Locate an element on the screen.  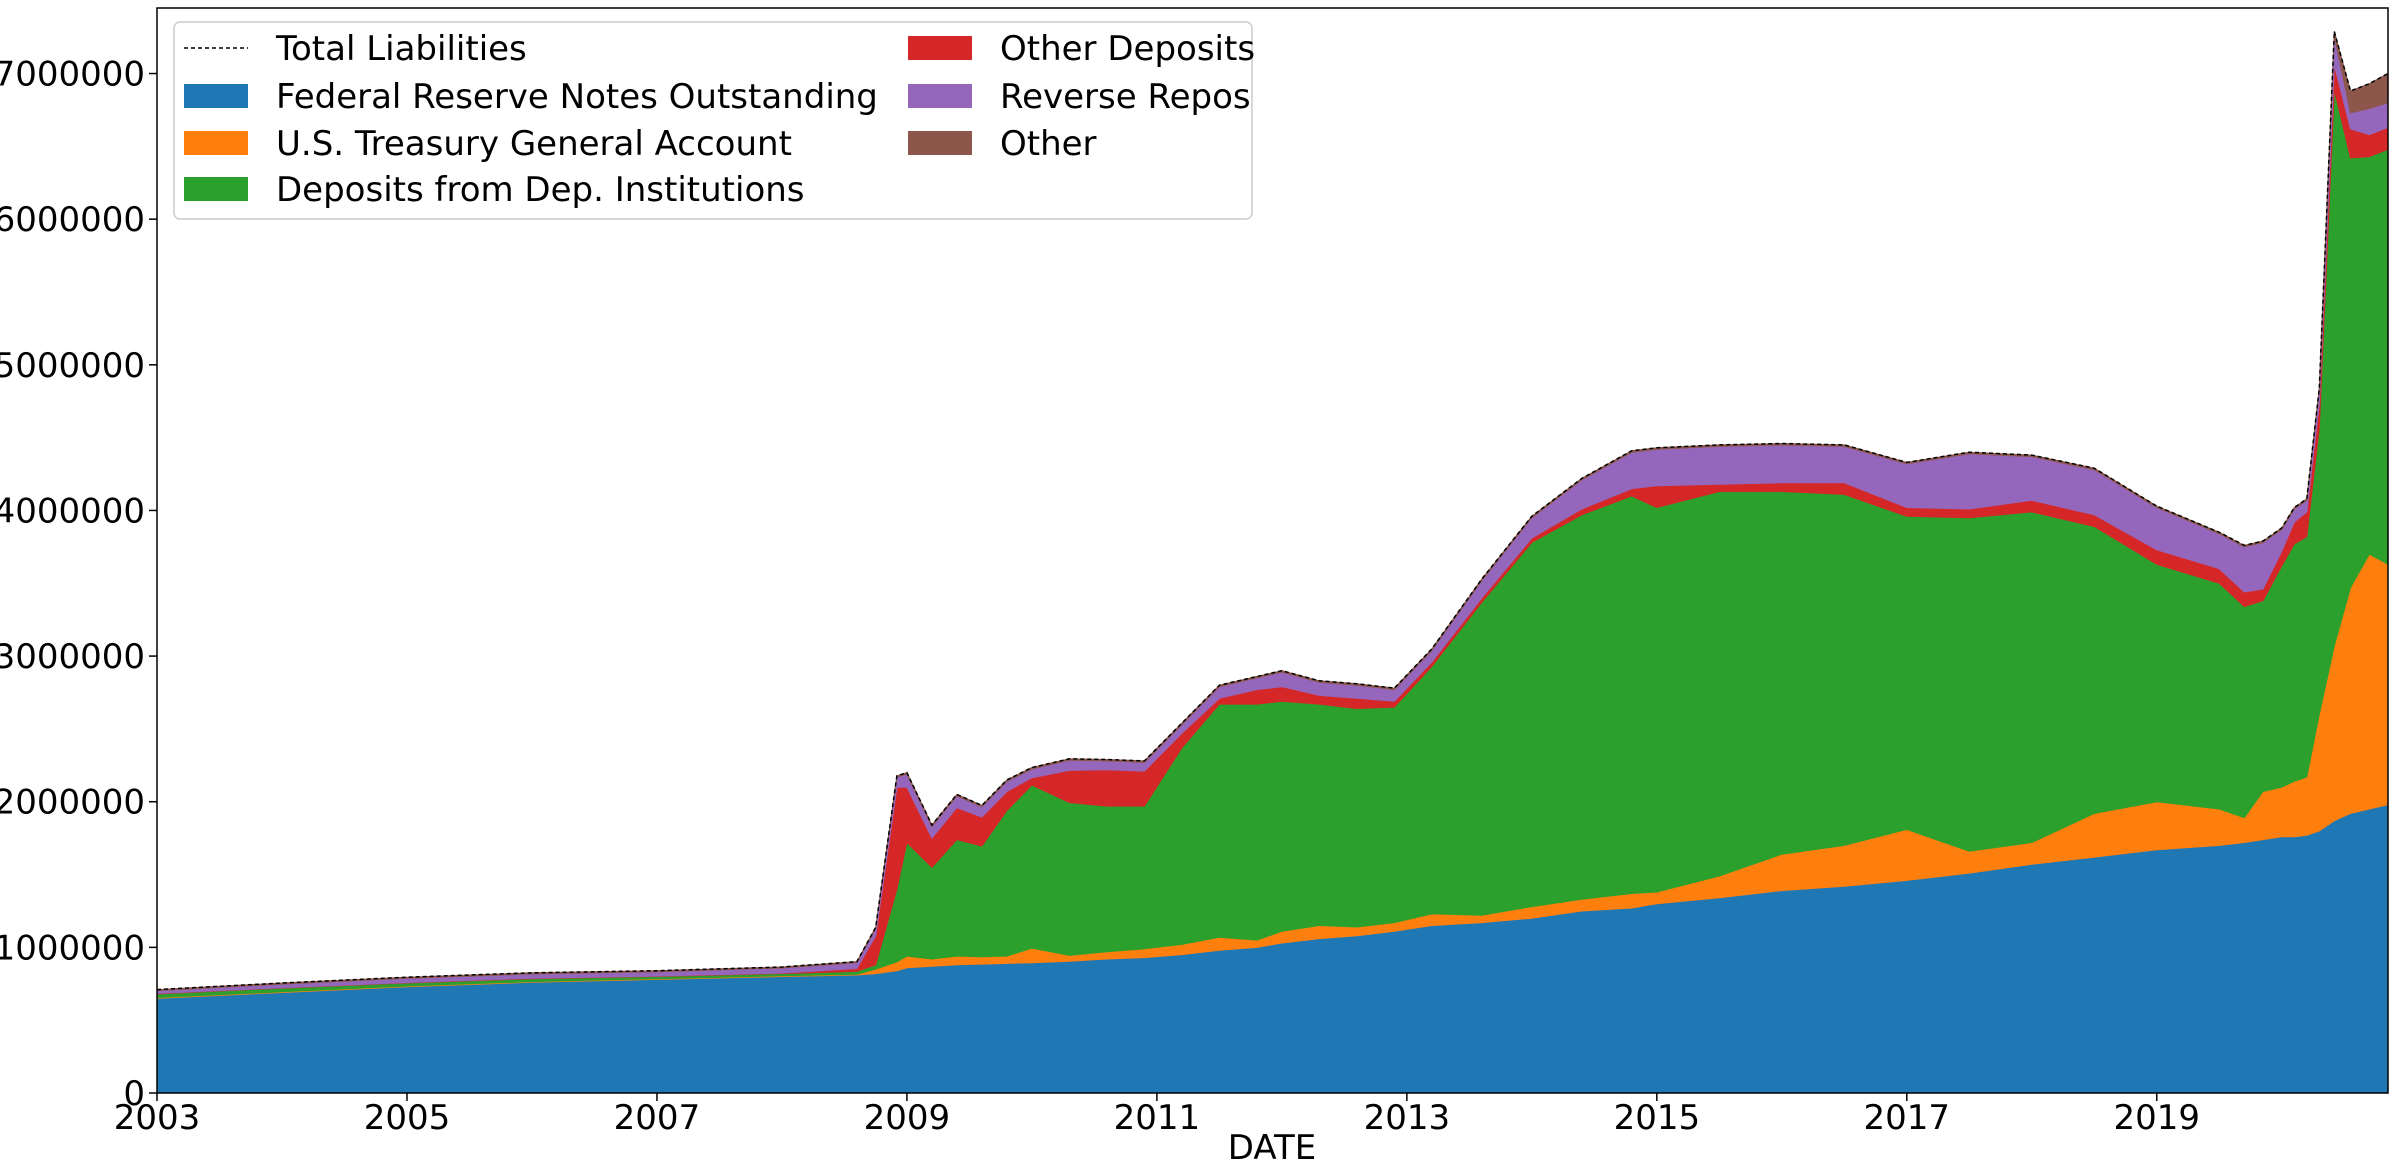
x-tick-label: 2011 is located at coordinates (1157, 1118).